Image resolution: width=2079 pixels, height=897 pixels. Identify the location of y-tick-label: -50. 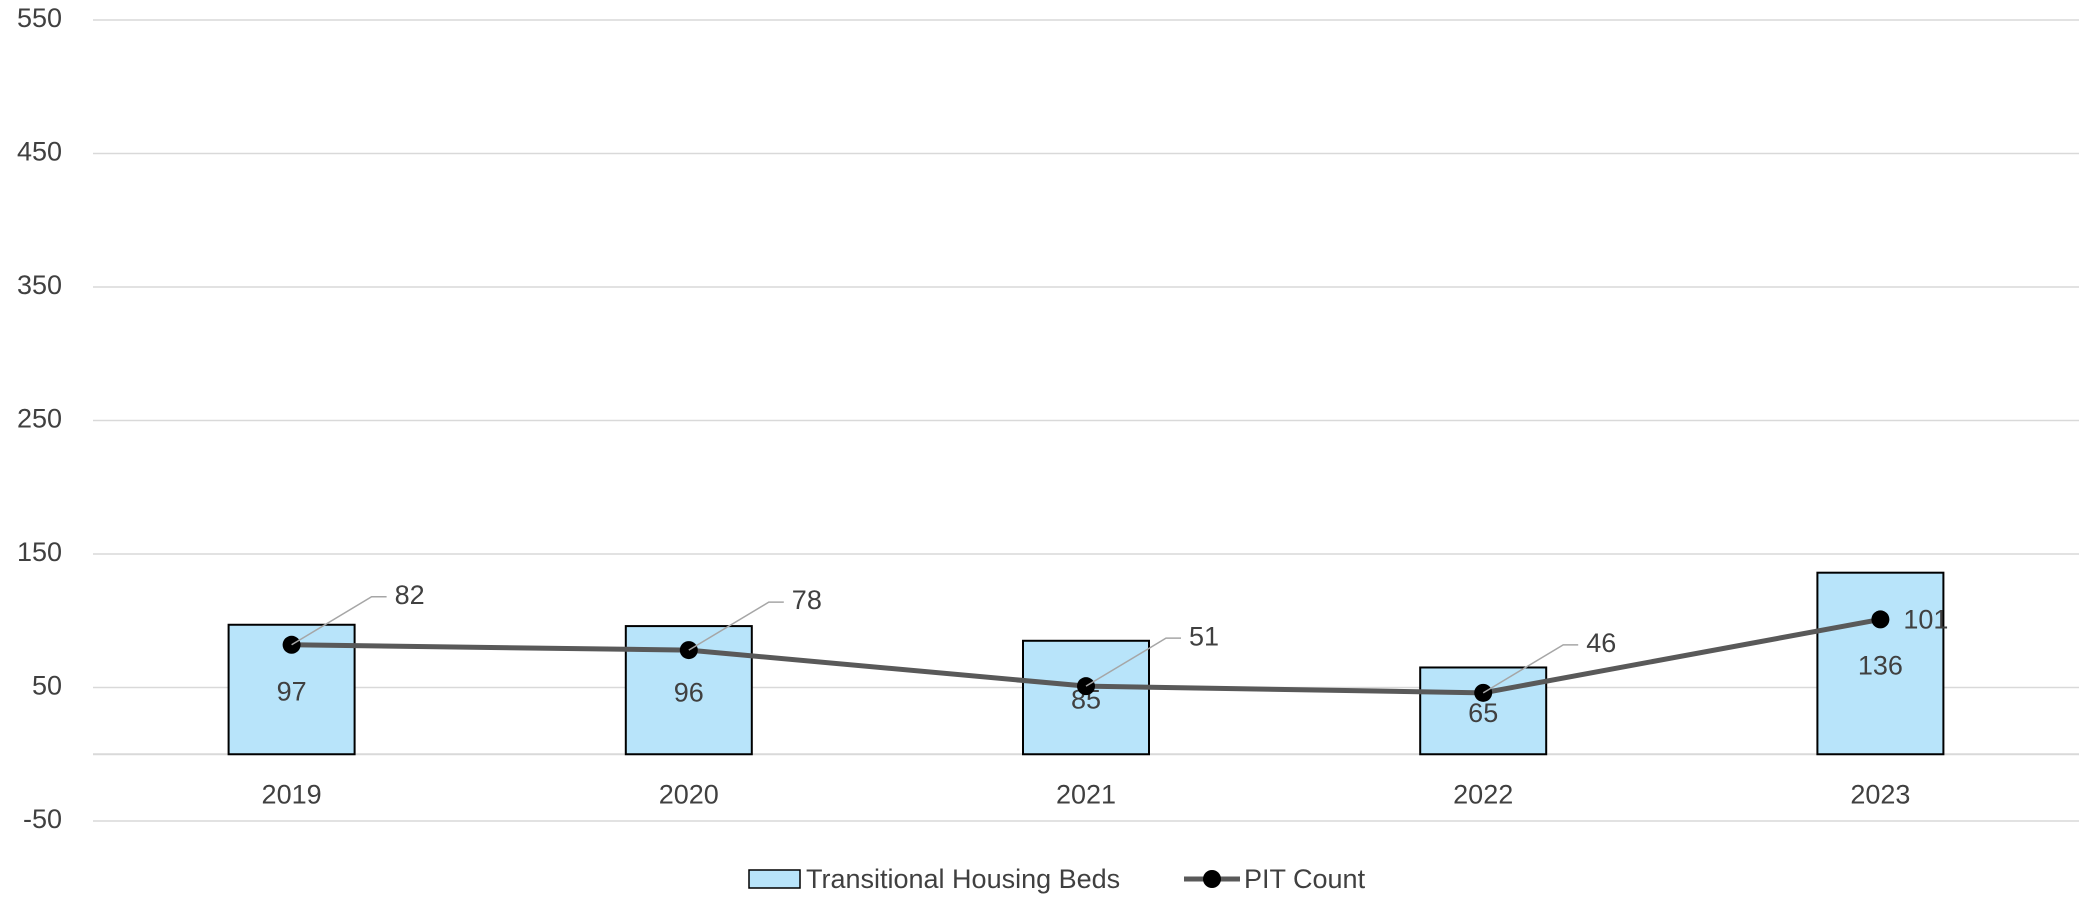
(42, 819).